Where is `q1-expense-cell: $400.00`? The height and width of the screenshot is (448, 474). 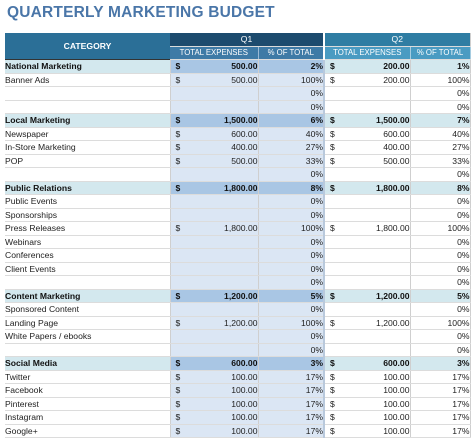
q1-expense-cell: $400.00 is located at coordinates (214, 147).